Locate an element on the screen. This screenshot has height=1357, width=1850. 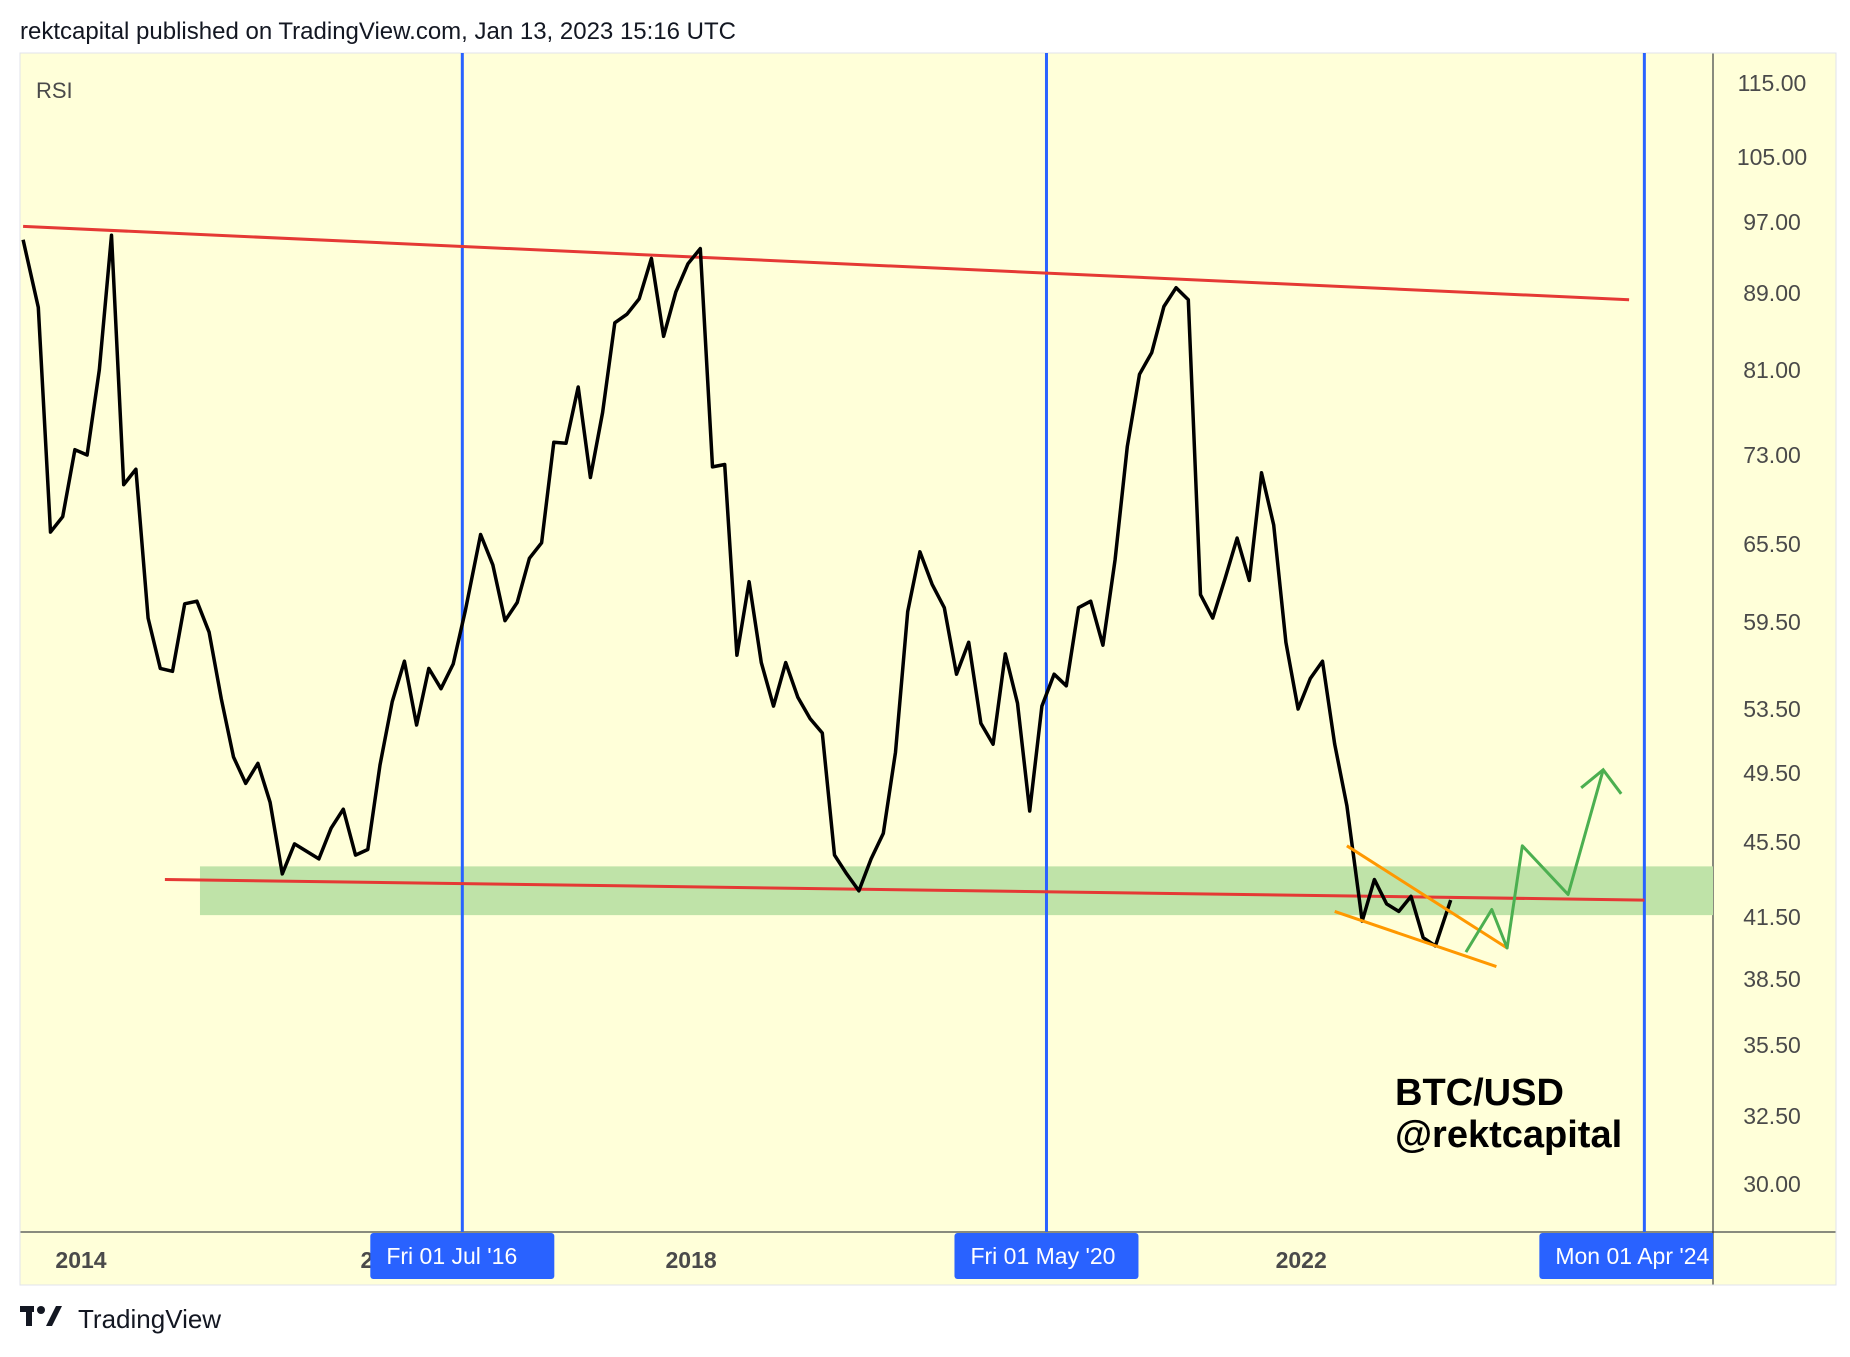
x-tick-label: 2014 is located at coordinates (80, 1260).